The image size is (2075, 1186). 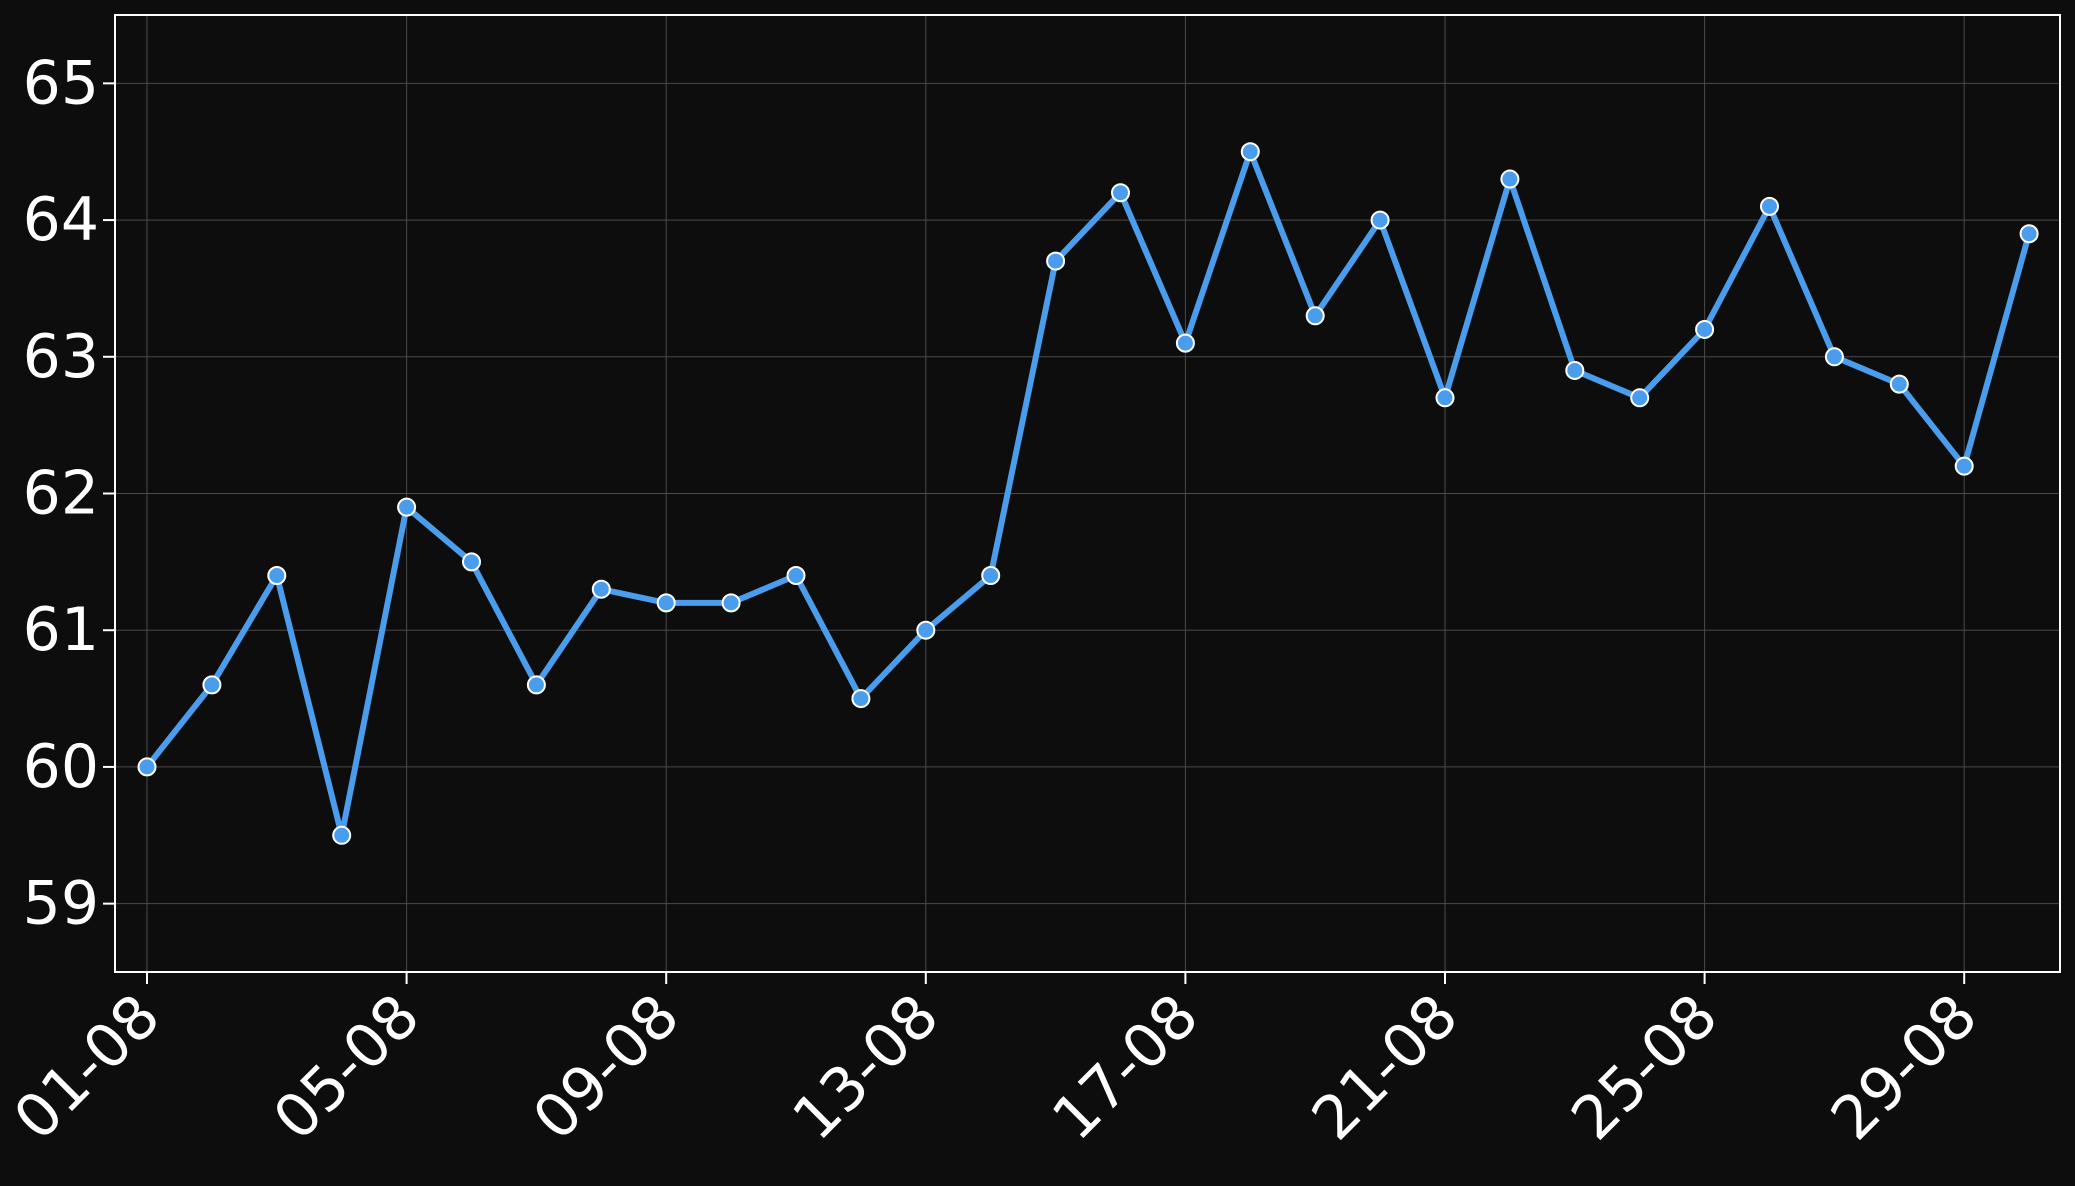 I want to click on y-axis: 59 60 61 62 63 64 65, so click(x=69, y=493).